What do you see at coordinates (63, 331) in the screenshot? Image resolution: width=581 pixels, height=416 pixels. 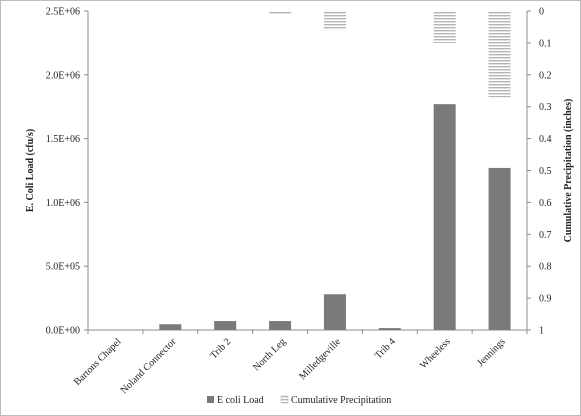 I see `y-tick-label: 0.0E+00` at bounding box center [63, 331].